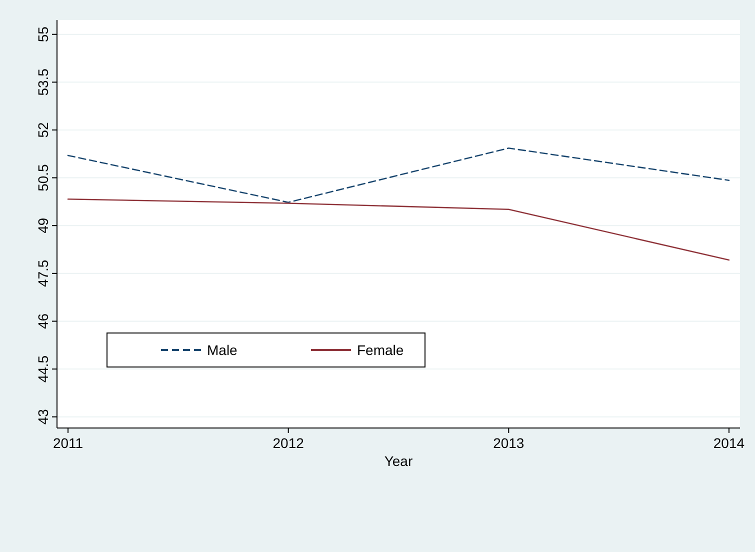  What do you see at coordinates (43, 274) in the screenshot?
I see `y-tick-label: 47.5` at bounding box center [43, 274].